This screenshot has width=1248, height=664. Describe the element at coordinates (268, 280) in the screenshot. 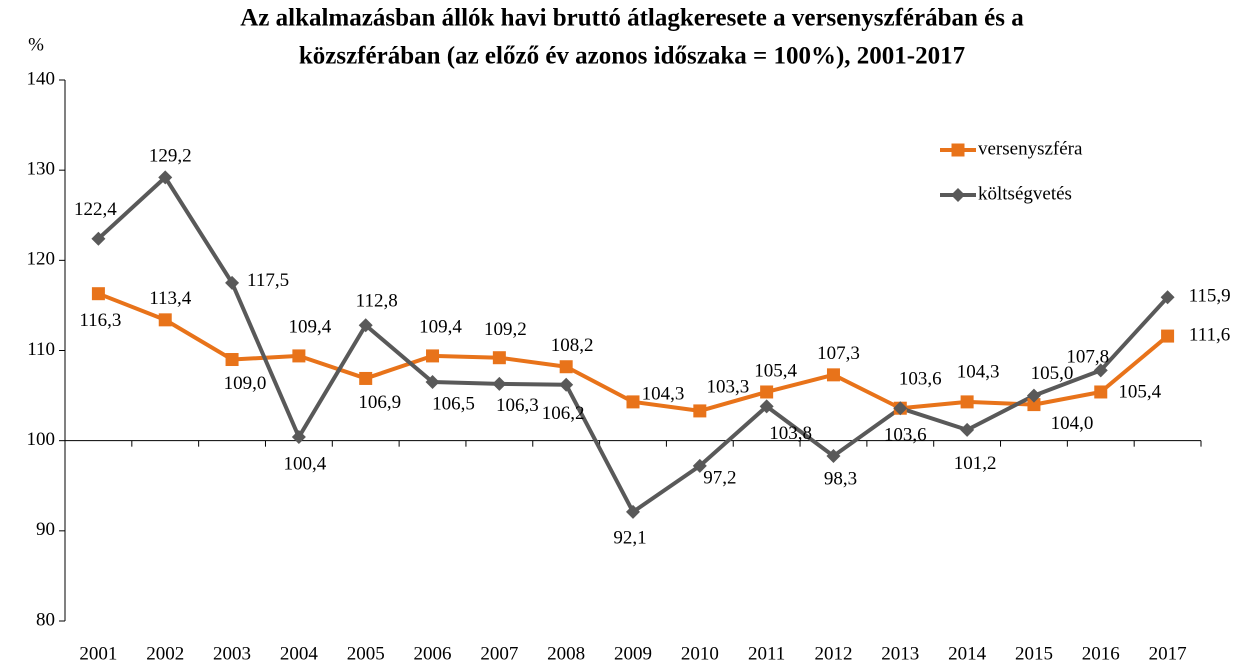

I see `data-label: 117,5` at that location.